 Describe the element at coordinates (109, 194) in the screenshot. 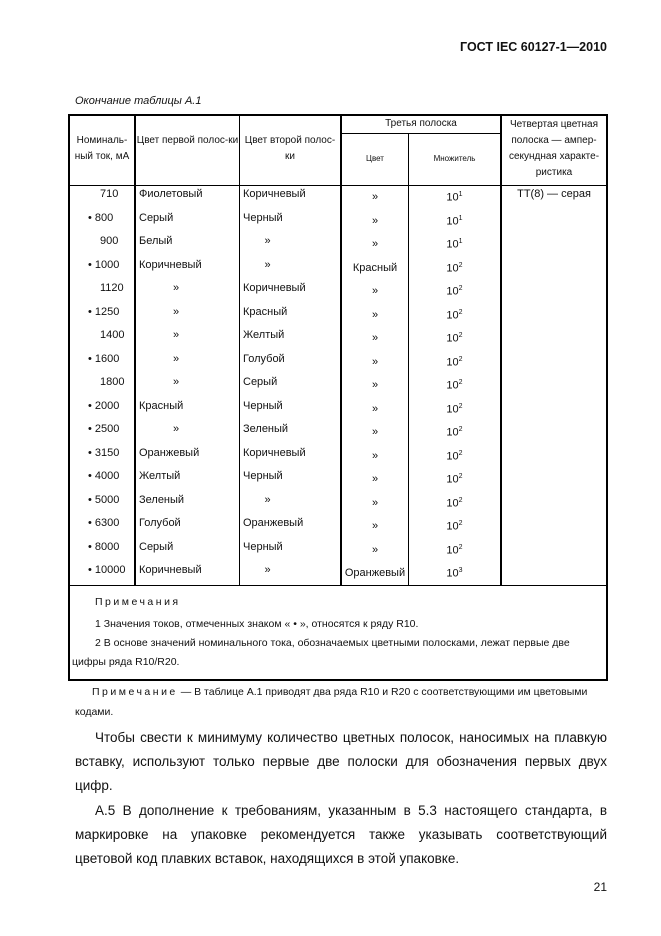

I see `current-value: 710` at that location.